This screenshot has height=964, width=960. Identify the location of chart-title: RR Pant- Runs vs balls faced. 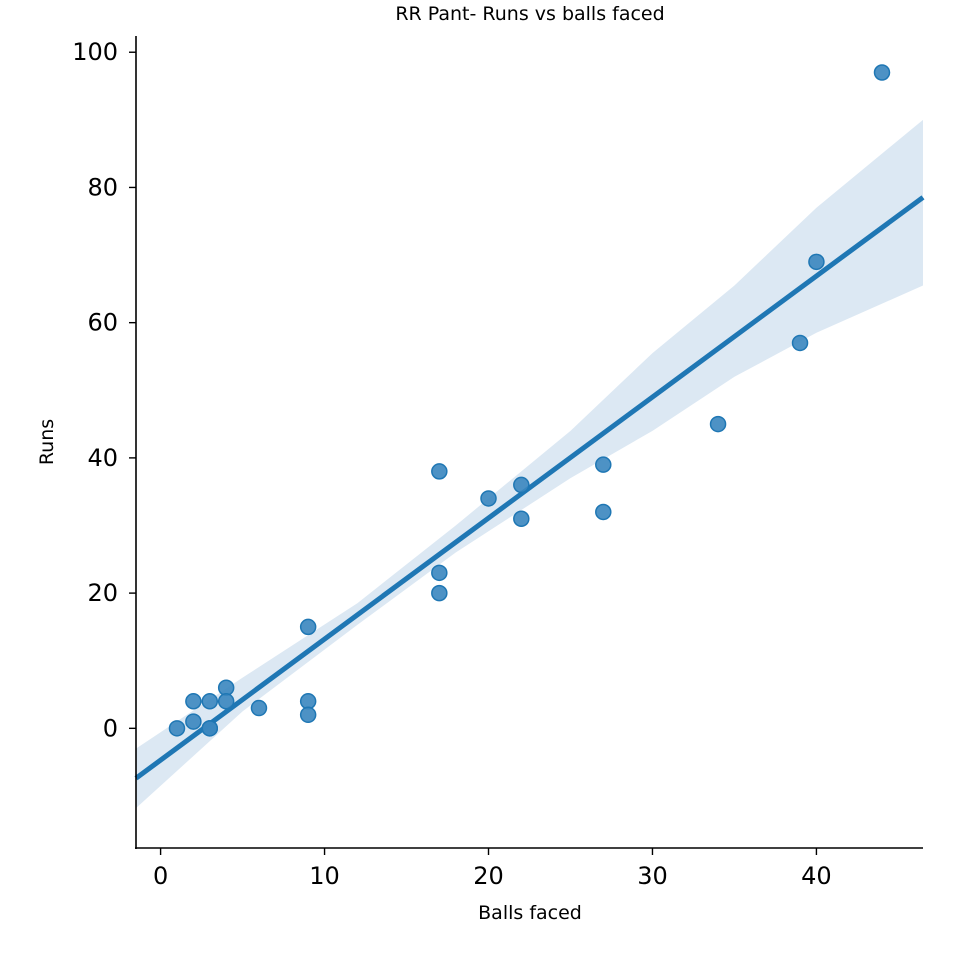
(529, 14).